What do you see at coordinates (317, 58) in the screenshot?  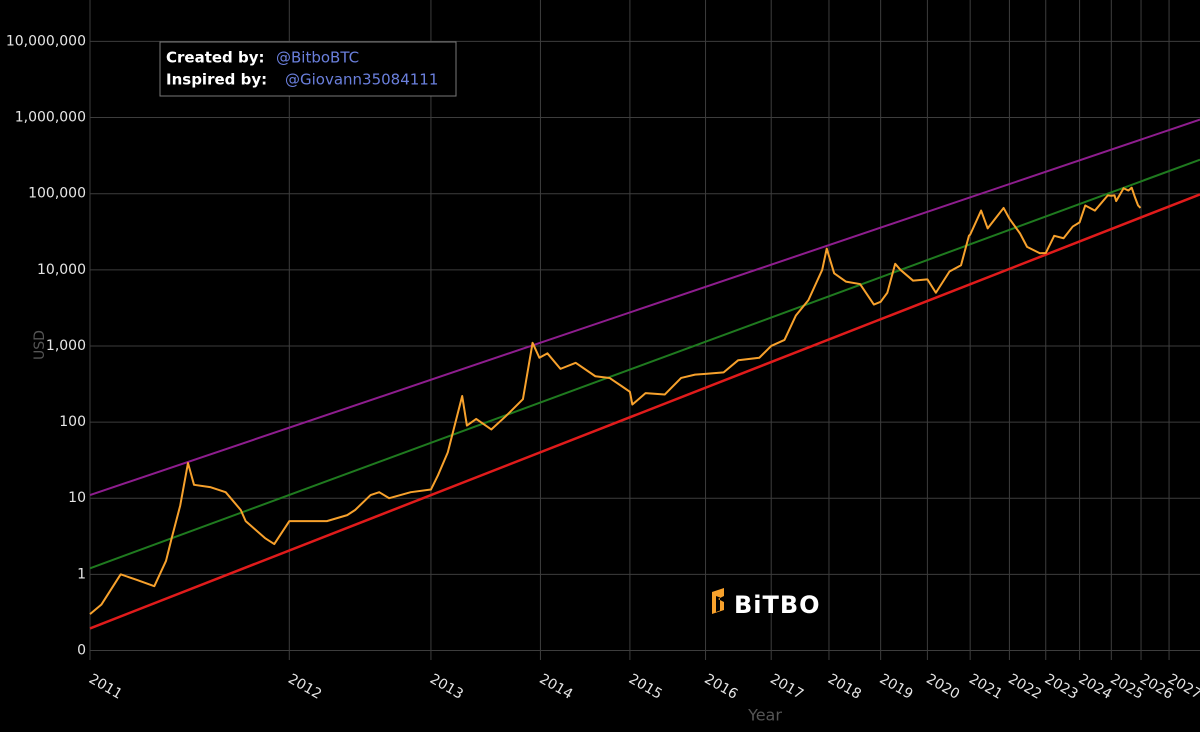 I see `annotation-link: @BitboBTC` at bounding box center [317, 58].